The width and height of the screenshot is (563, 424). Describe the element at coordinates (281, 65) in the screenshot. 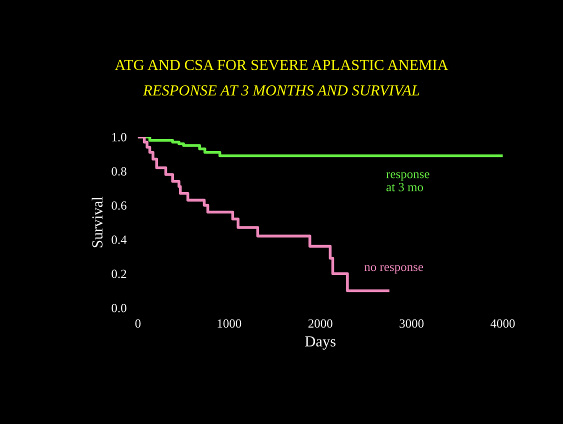

I see `chart-title: ATG AND CSA FOR SEVERE APLASTIC ANEMIA` at that location.